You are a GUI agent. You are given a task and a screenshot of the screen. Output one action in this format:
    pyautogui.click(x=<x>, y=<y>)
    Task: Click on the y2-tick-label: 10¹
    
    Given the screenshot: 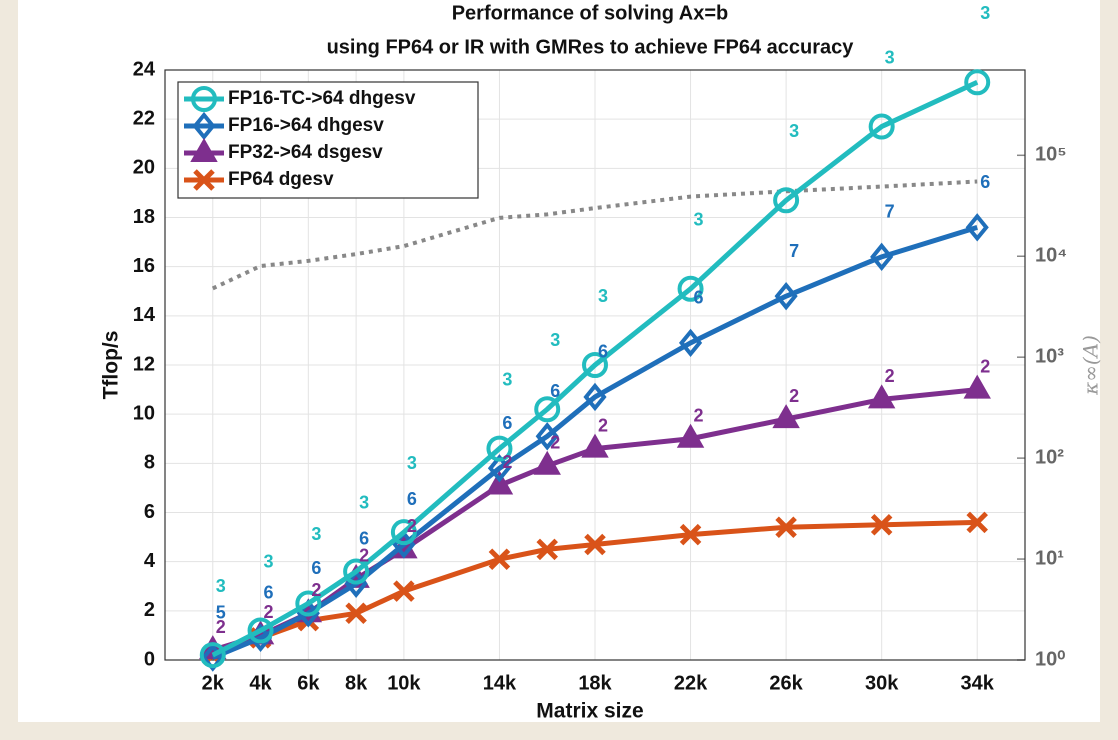 What is the action you would take?
    pyautogui.click(x=1049, y=558)
    